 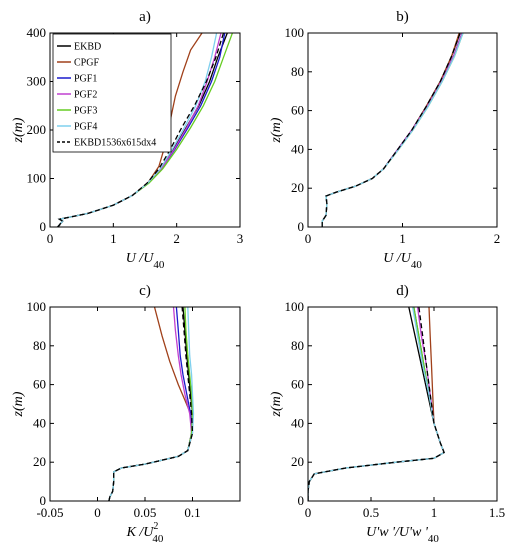 I want to click on legend-label: CPGF, so click(x=86, y=63).